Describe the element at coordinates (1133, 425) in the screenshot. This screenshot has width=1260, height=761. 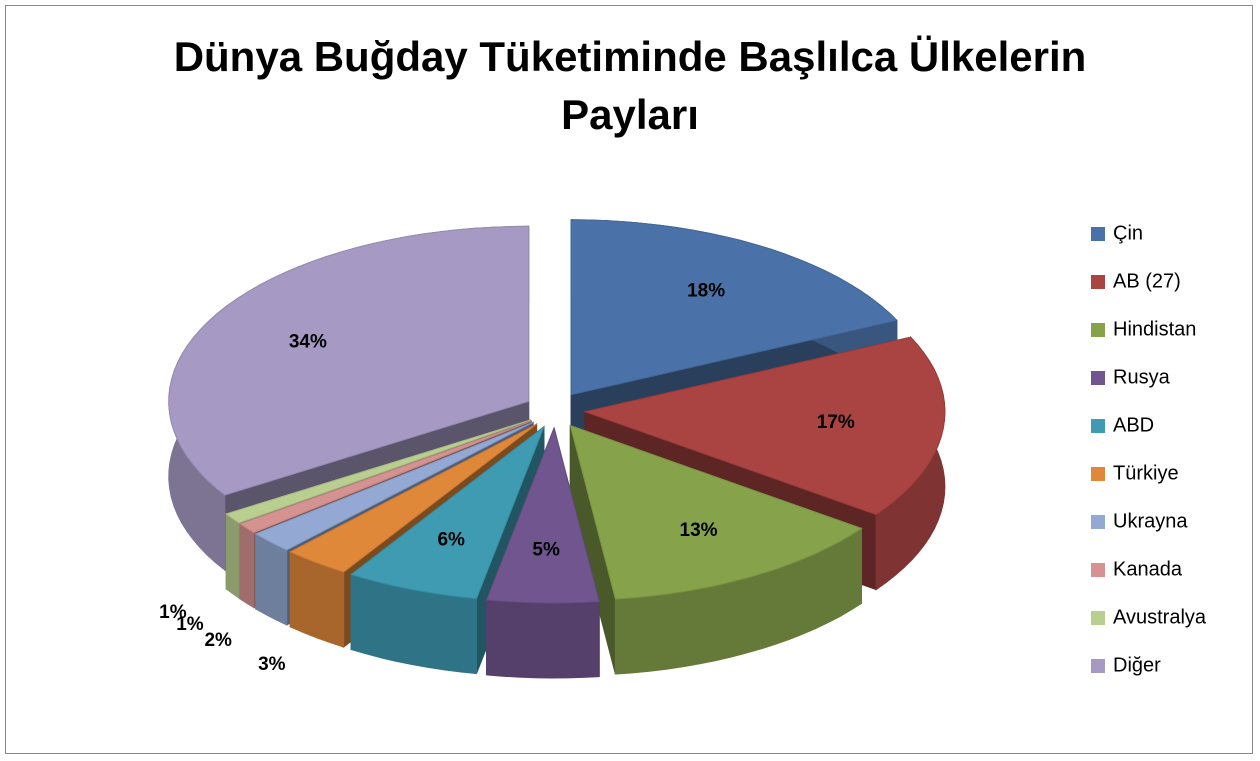
I see `legend-label: ABD` at that location.